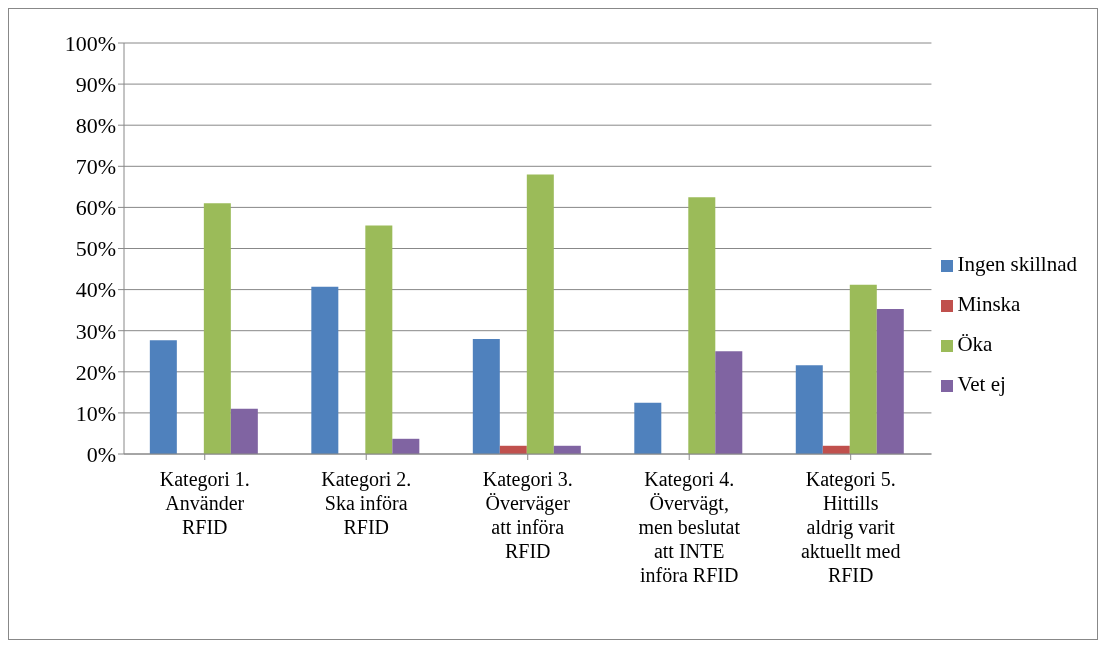 Image resolution: width=1109 pixels, height=650 pixels. I want to click on y-tick-label: 100%, so click(90, 43).